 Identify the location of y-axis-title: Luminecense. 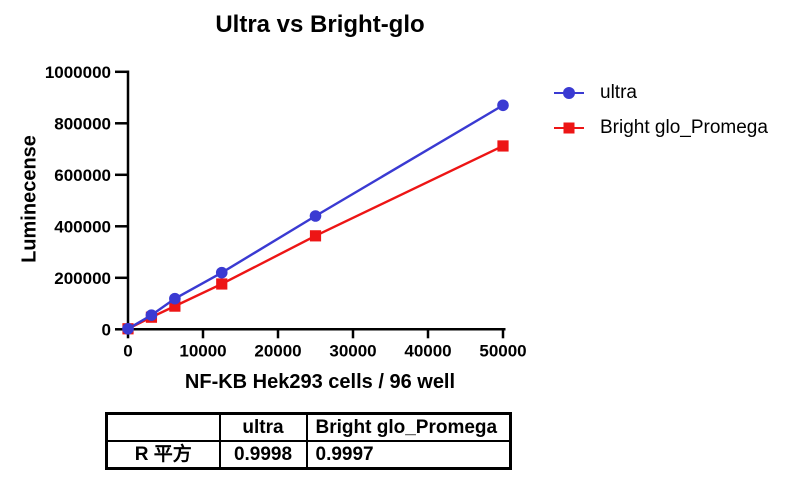
(29, 199).